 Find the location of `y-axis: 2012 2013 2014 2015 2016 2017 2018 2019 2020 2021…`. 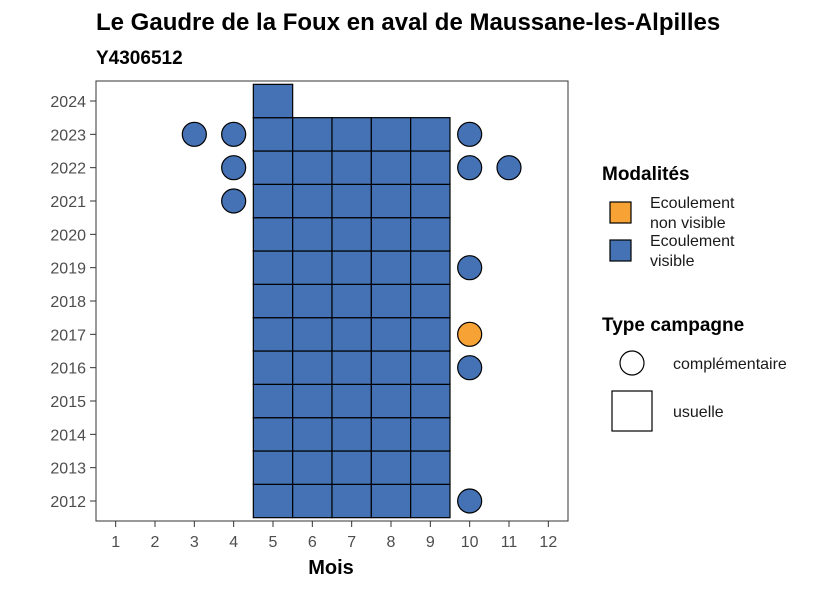

y-axis: 2012 2013 2014 2015 2016 2017 2018 2019 2020 2021… is located at coordinates (73, 302).